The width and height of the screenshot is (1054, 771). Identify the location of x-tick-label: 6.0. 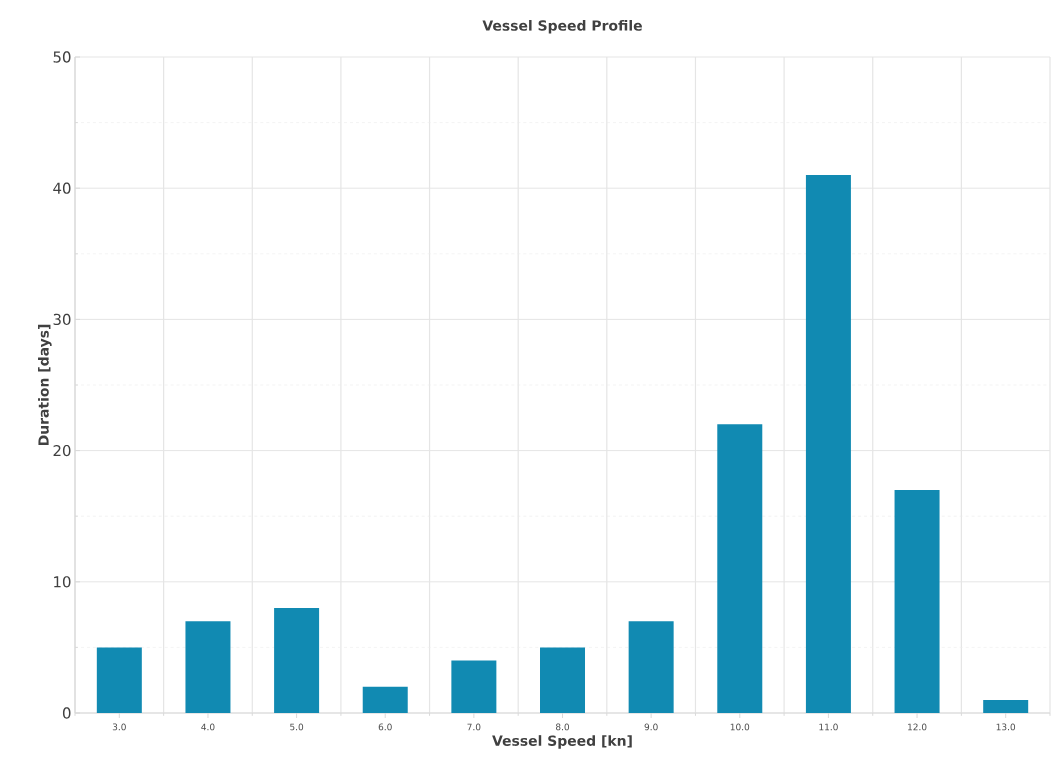
(385, 727).